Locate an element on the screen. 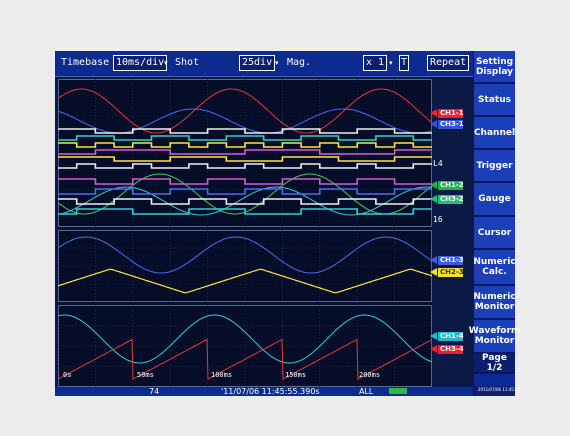 Image resolution: width=570 pixels, height=436 pixels. time-label: 50ms is located at coordinates (145, 375).